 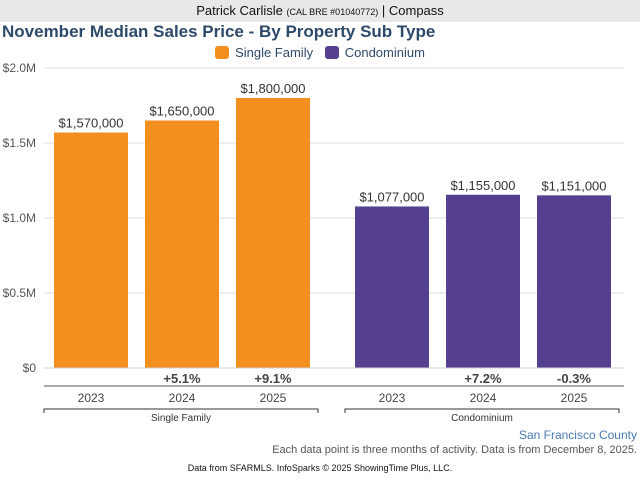 What do you see at coordinates (222, 52) in the screenshot?
I see `legend-swatch-single-family` at bounding box center [222, 52].